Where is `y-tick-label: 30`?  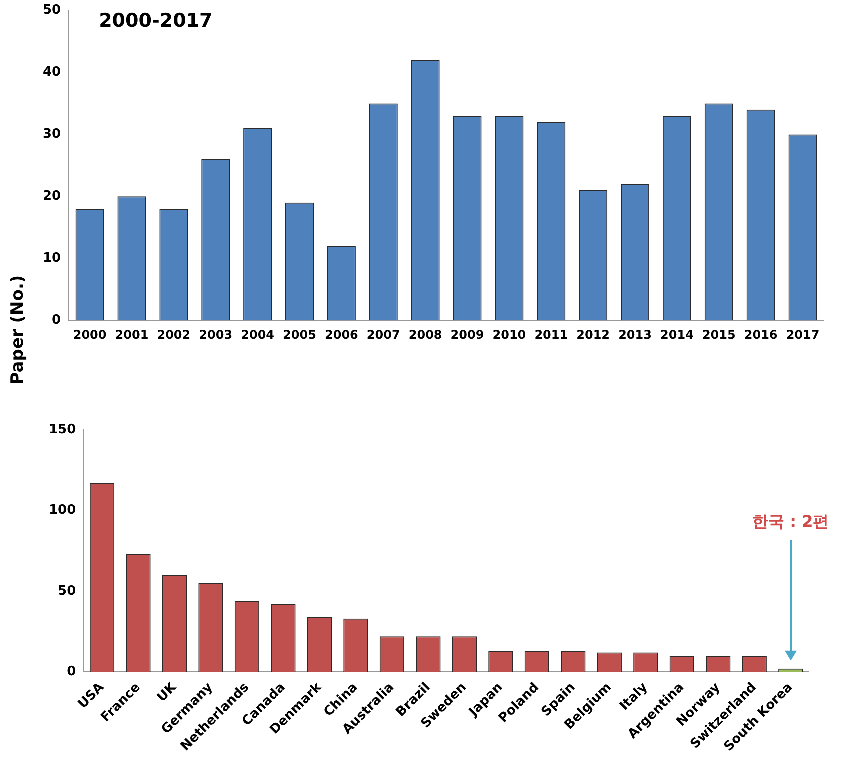 y-tick-label: 30 is located at coordinates (52, 134).